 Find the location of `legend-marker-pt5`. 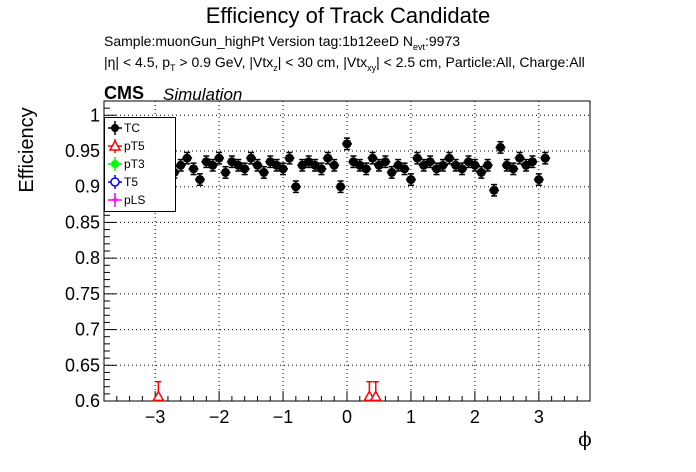

legend-marker-pt5 is located at coordinates (115, 146).